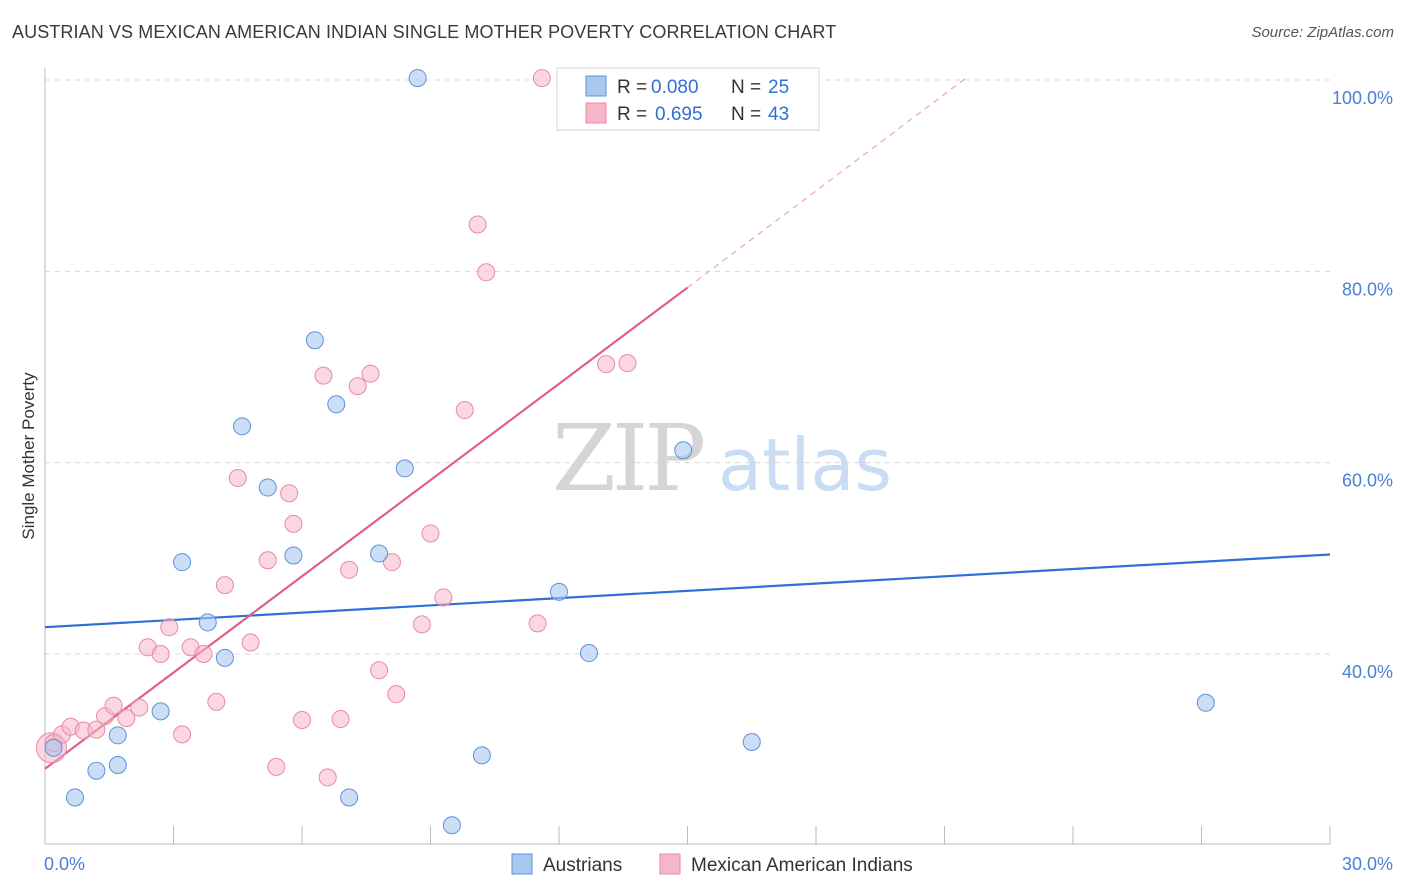 The image size is (1406, 892). I want to click on y-tick-label-0: 40.0%, so click(1367, 672).